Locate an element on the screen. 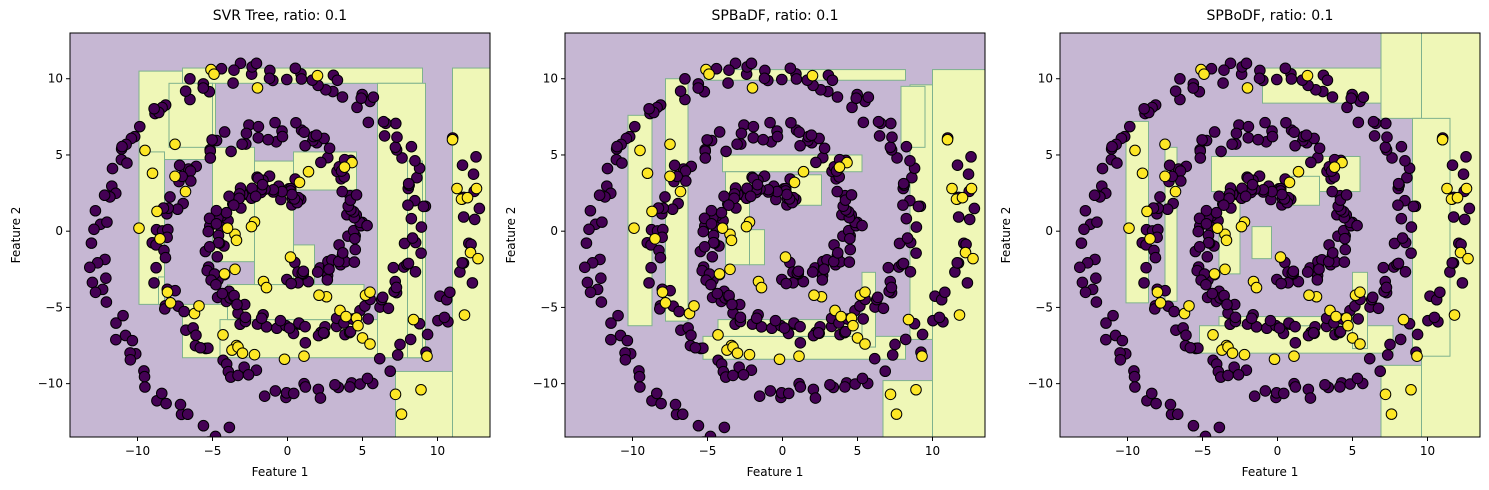 The image size is (1489, 490). y-tick-label: 5 is located at coordinates (59, 155).